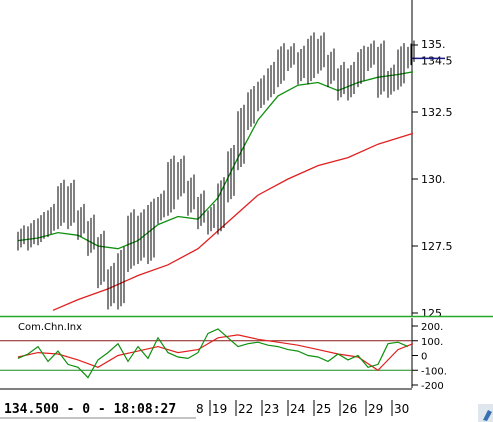 Image resolution: width=493 pixels, height=422 pixels. What do you see at coordinates (432, 327) in the screenshot?
I see `indicator-tick-label: 200.` at bounding box center [432, 327].